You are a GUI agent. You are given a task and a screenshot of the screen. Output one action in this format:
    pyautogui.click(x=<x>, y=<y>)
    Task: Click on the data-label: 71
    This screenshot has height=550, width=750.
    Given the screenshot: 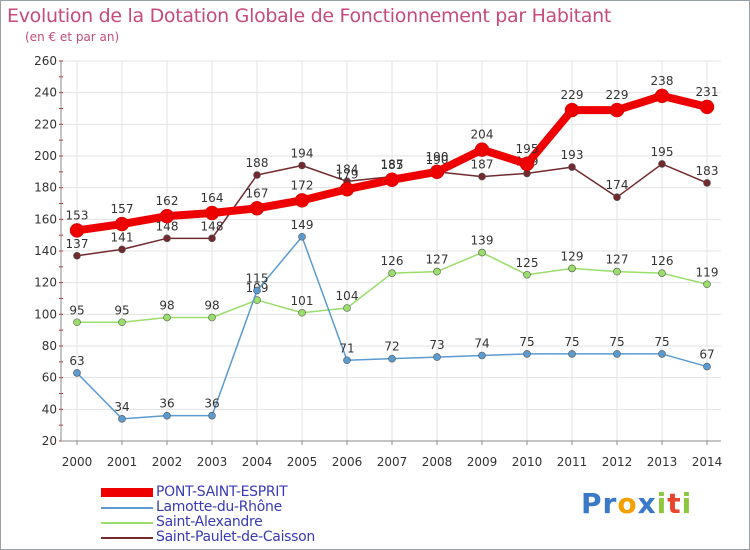 What is the action you would take?
    pyautogui.click(x=346, y=348)
    